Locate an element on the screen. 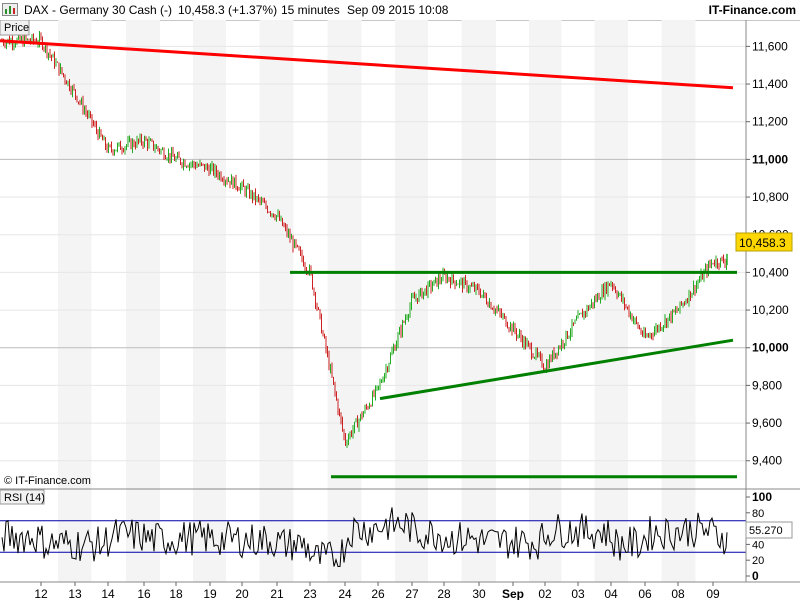  price-tick-label: 11,000 is located at coordinates (770, 159).